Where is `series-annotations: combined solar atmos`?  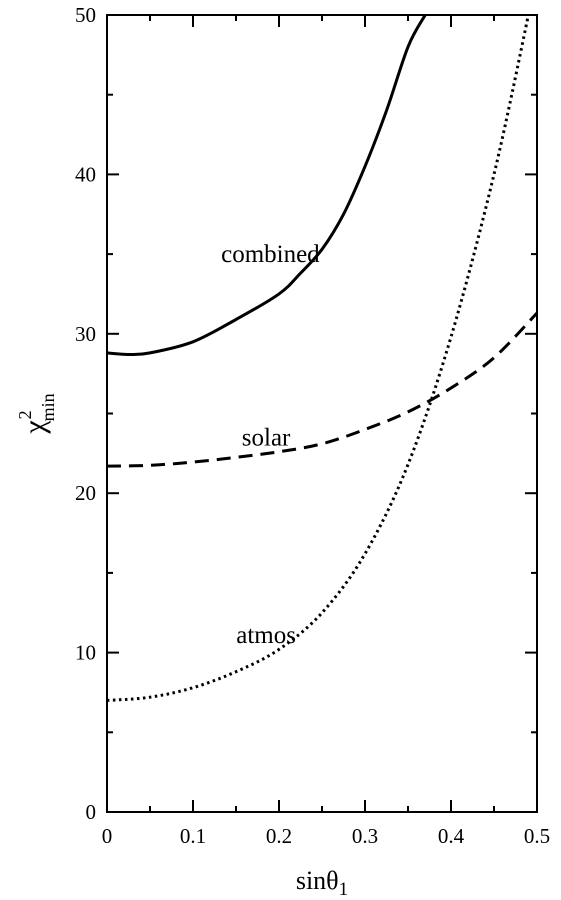
series-annotations: combined solar atmos is located at coordinates (270, 445).